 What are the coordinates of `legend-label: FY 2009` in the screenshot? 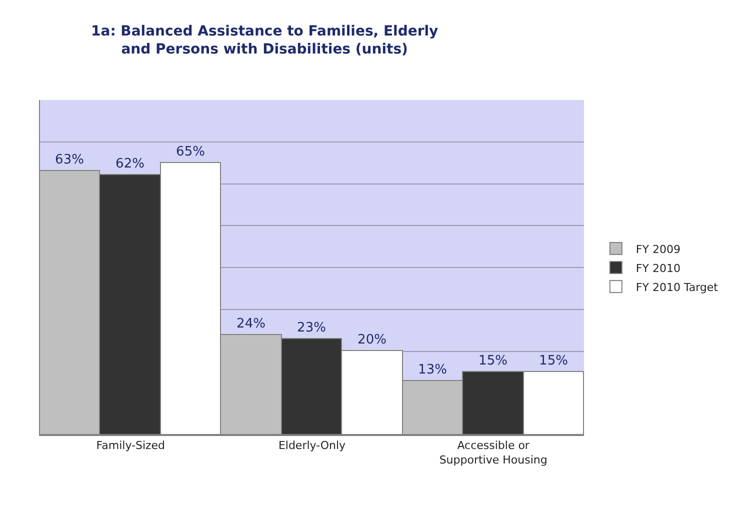 It's located at (658, 249).